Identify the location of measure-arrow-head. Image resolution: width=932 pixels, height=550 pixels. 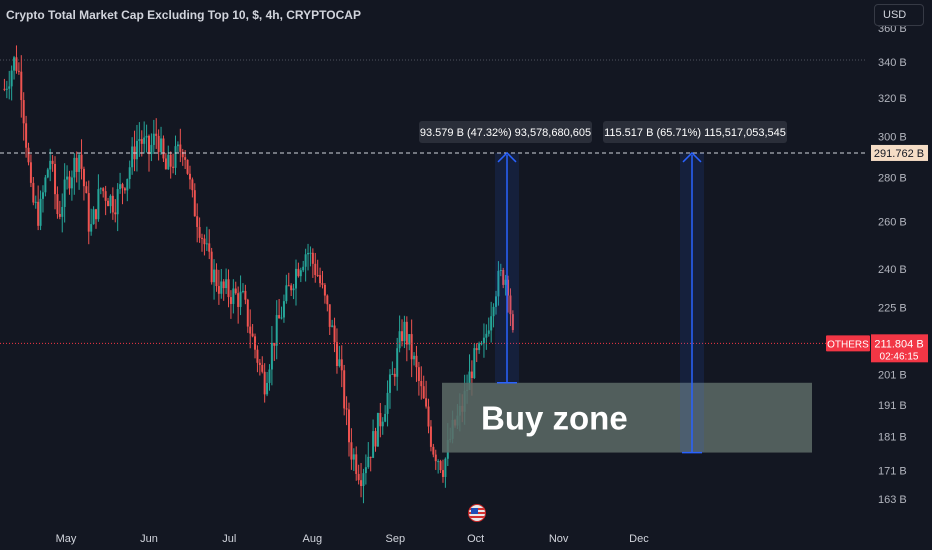
(507, 157).